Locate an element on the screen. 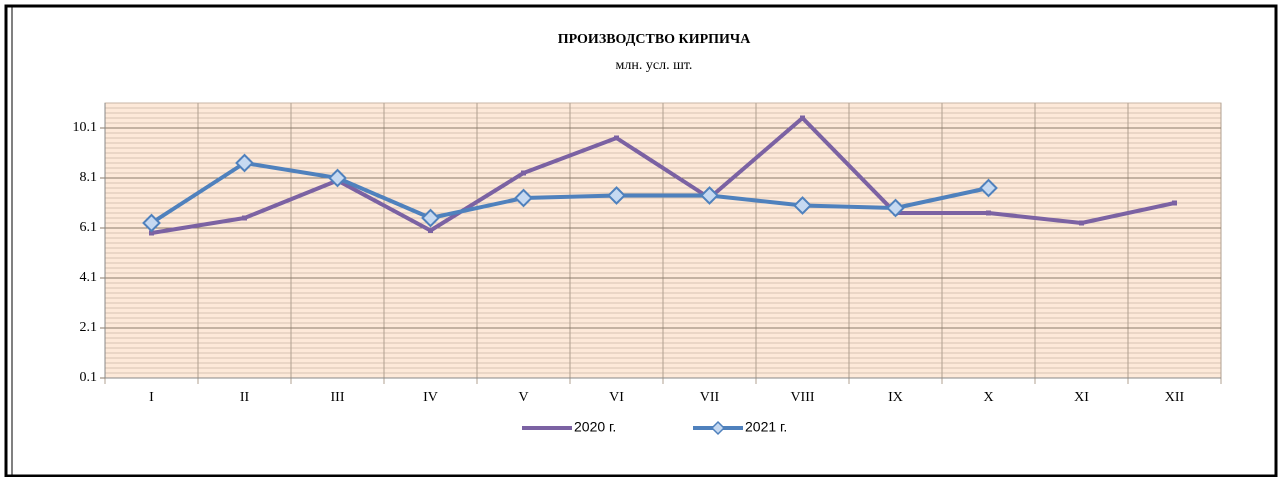  chart-subtitle: млн. усл. шт. is located at coordinates (654, 65).